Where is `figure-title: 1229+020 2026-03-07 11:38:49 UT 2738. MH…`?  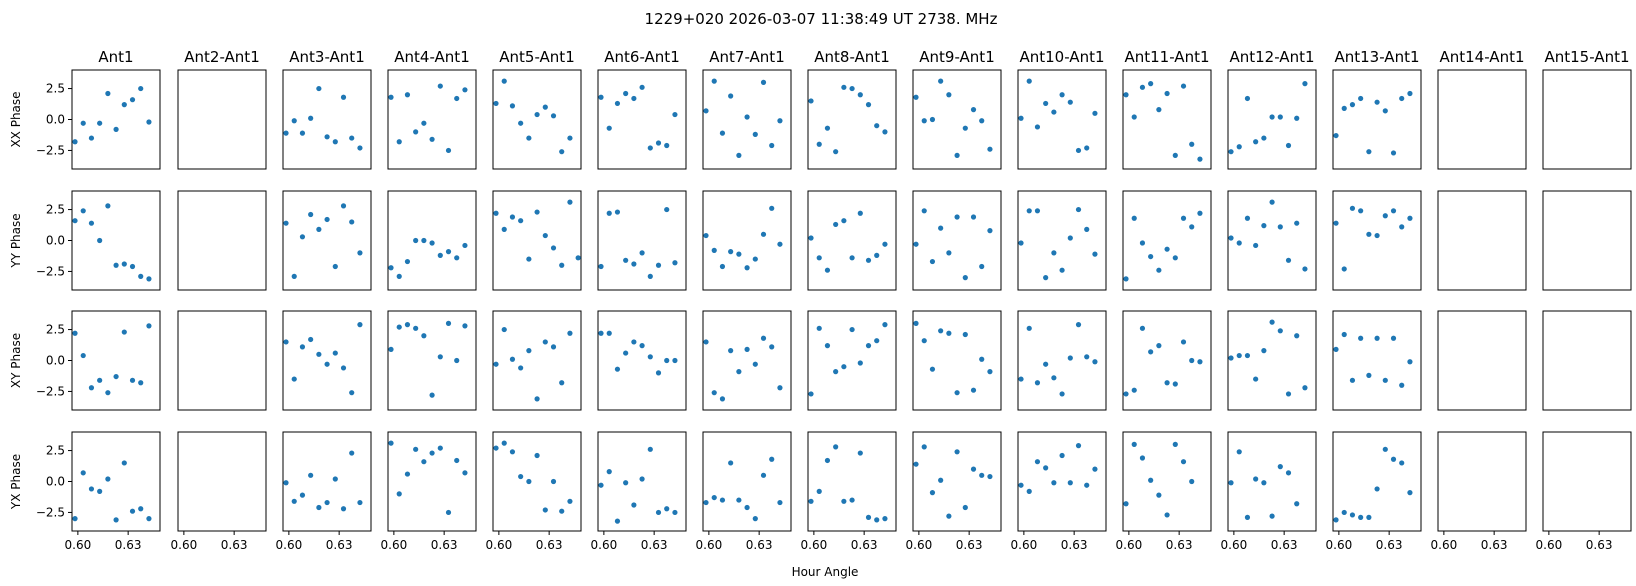 figure-title: 1229+020 2026-03-07 11:38:49 UT 2738. MH… is located at coordinates (821, 19).